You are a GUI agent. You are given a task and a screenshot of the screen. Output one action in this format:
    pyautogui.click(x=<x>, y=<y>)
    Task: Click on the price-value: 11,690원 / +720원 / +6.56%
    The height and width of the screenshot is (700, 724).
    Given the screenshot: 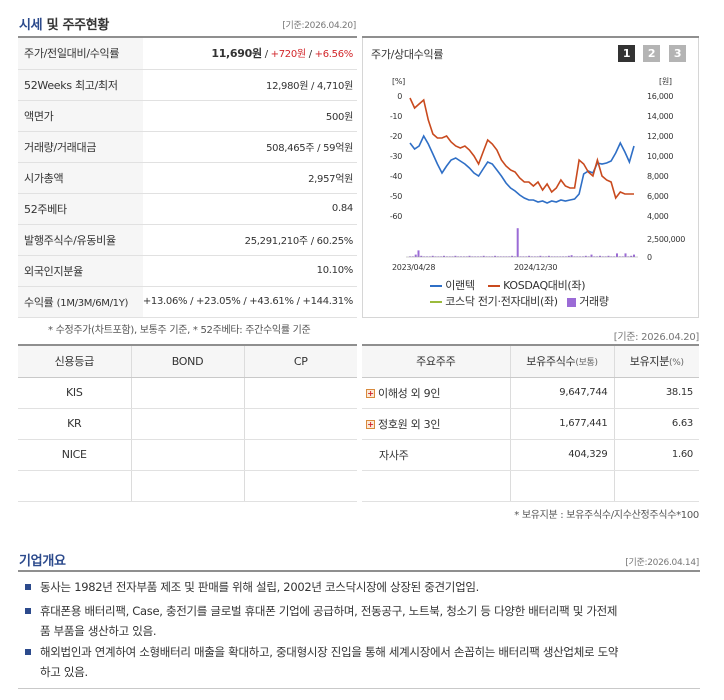 What is the action you would take?
    pyautogui.click(x=249, y=54)
    